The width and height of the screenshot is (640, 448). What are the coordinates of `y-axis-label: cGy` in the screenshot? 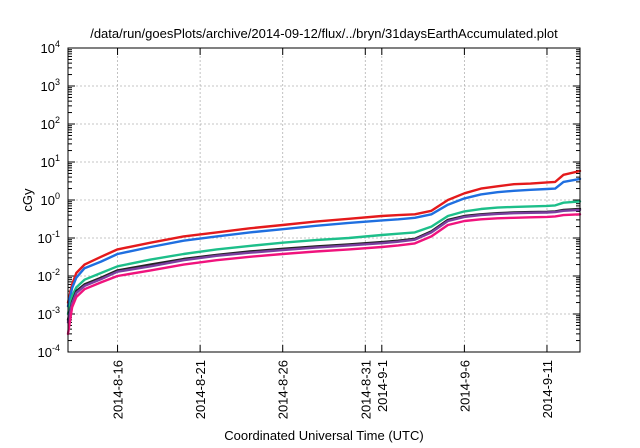 It's located at (27, 200).